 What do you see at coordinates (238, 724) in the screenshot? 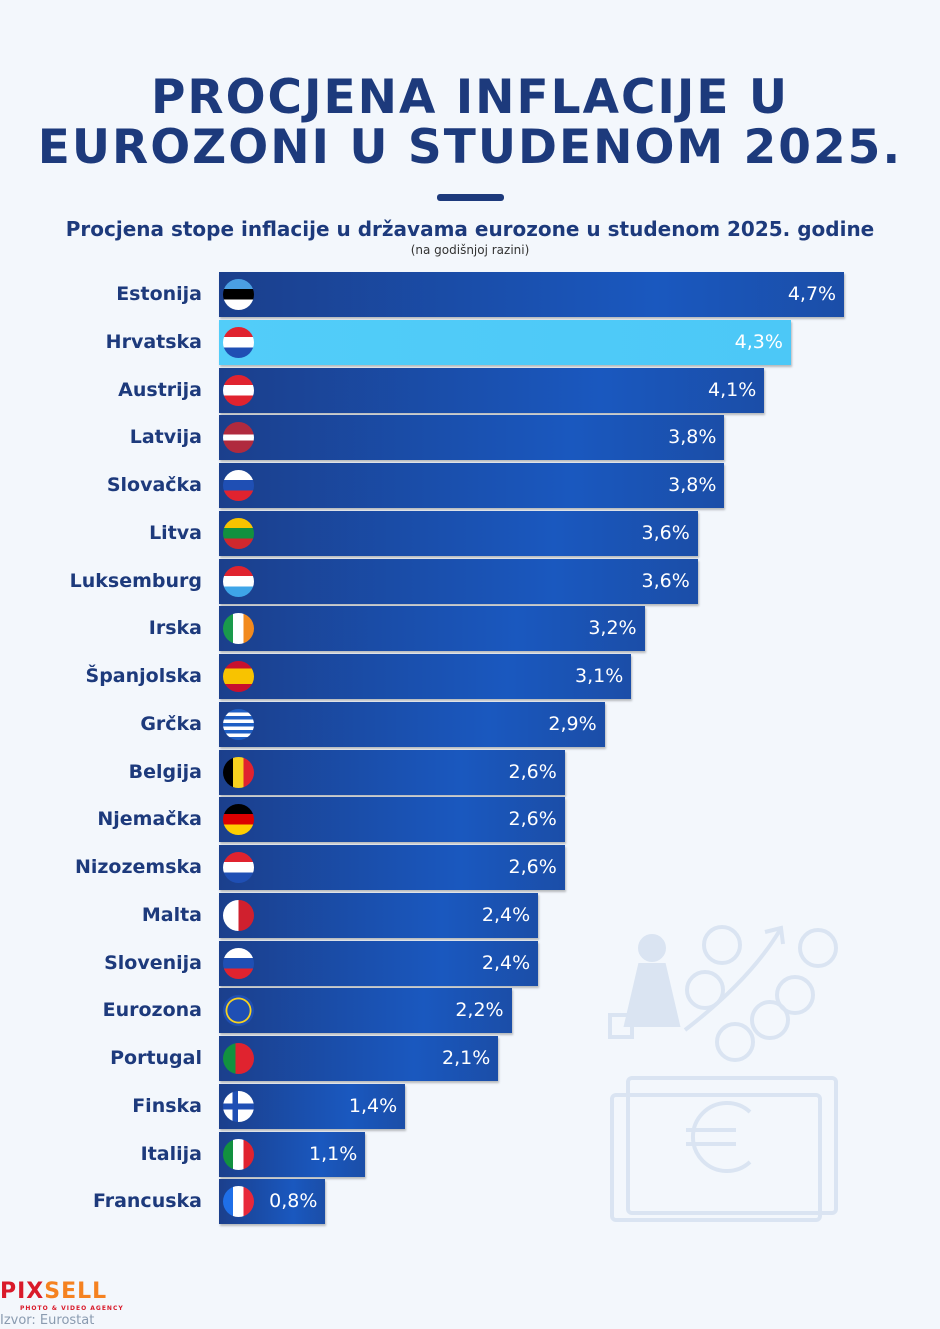
I see `flag-gr-icon` at bounding box center [238, 724].